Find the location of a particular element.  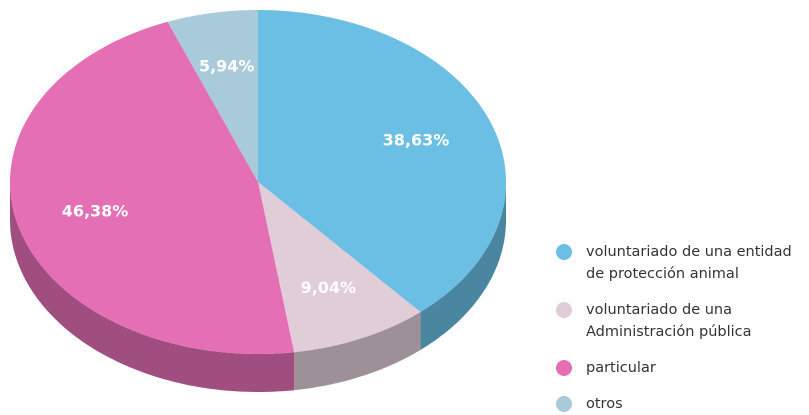

value-label: 46,38% is located at coordinates (95, 211).